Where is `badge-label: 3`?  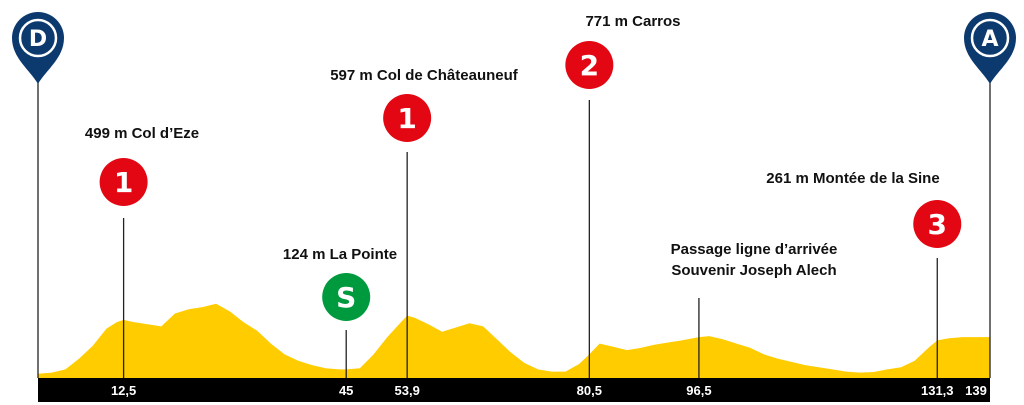
badge-label: 3 is located at coordinates (937, 224).